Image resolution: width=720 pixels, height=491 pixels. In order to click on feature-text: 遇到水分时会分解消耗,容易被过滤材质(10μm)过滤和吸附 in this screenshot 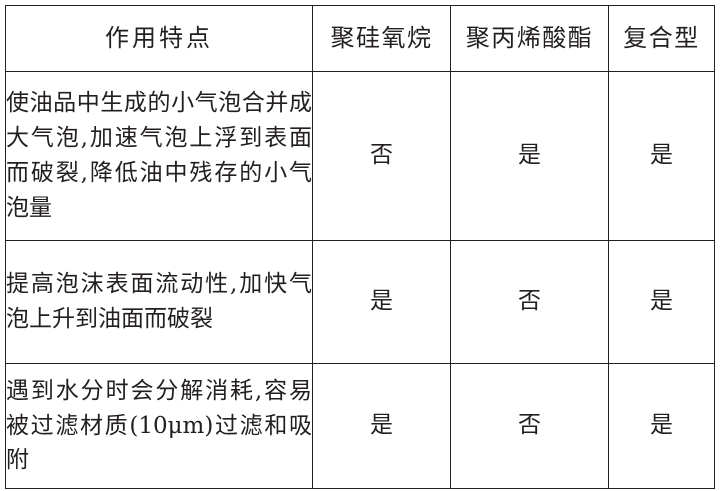, I will do `click(159, 425)`.